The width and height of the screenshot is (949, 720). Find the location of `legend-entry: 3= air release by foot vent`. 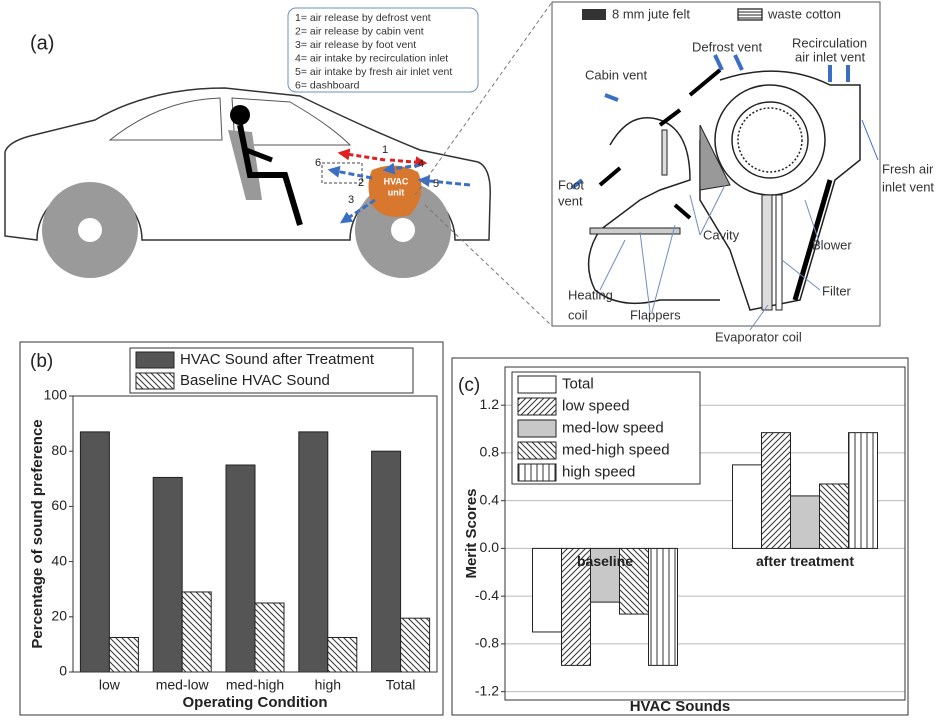

legend-entry: 3= air release by foot vent is located at coordinates (355, 45).